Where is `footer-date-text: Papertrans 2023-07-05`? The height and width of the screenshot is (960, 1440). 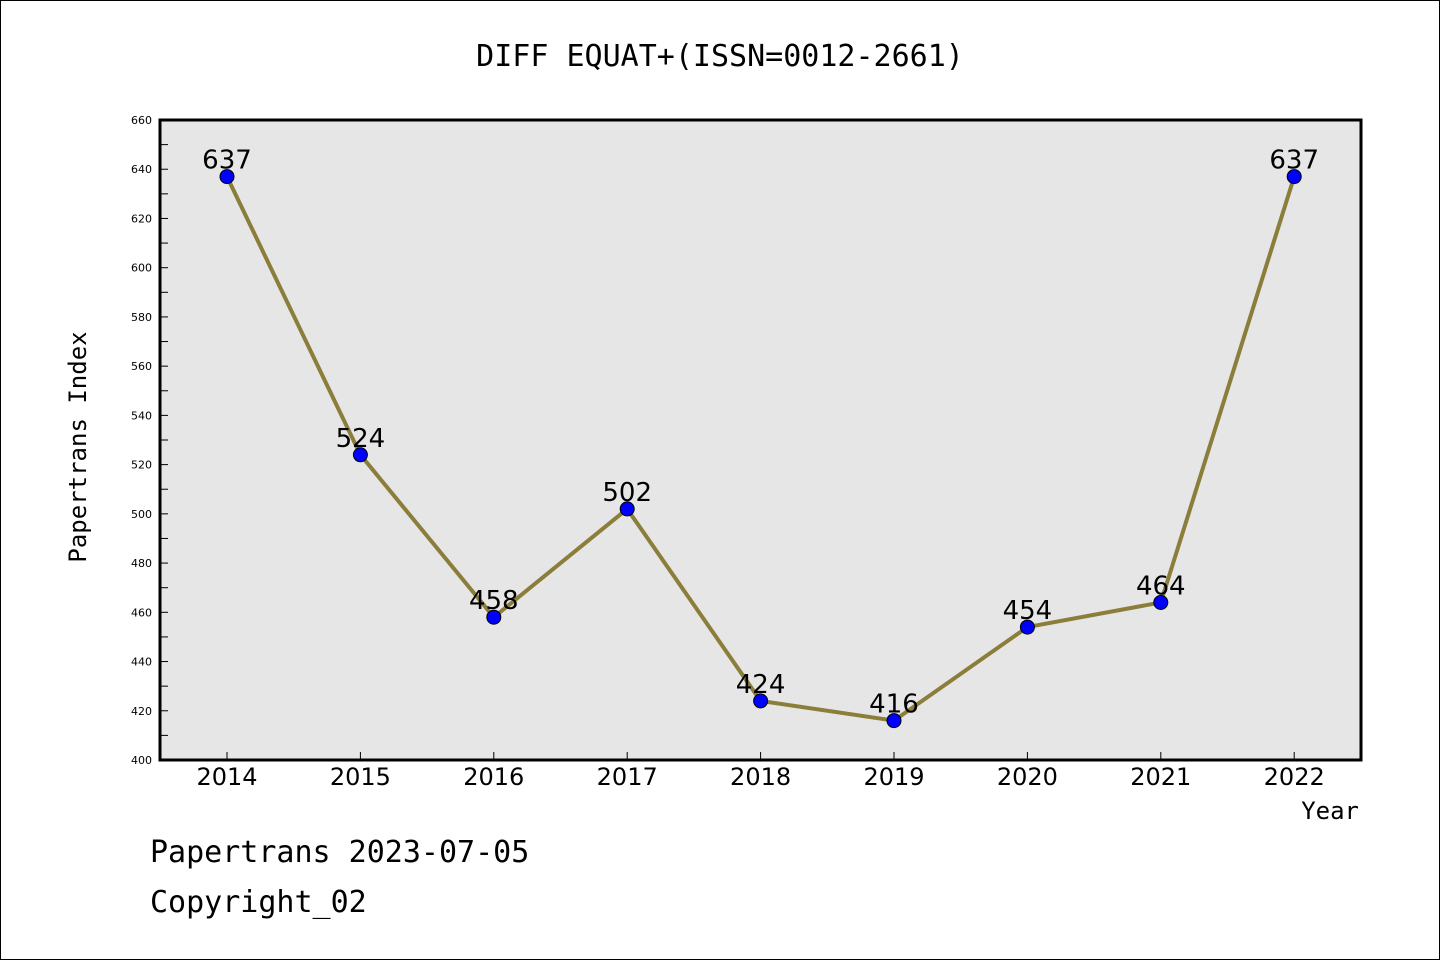
footer-date-text: Papertrans 2023-07-05 is located at coordinates (340, 852).